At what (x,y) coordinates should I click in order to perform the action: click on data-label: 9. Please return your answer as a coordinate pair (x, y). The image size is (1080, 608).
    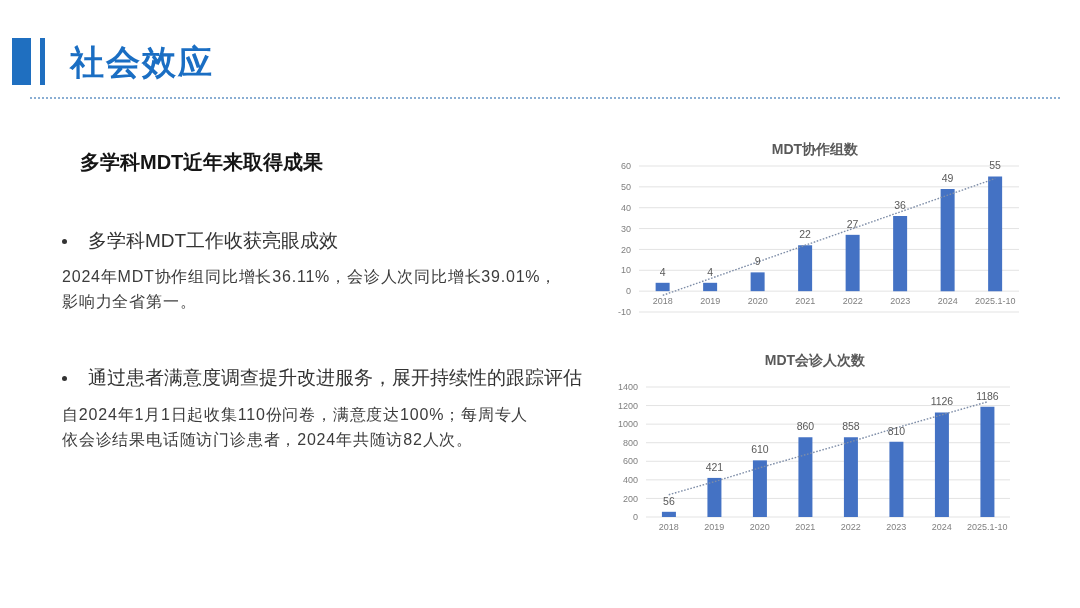
    Looking at the image, I should click on (757, 261).